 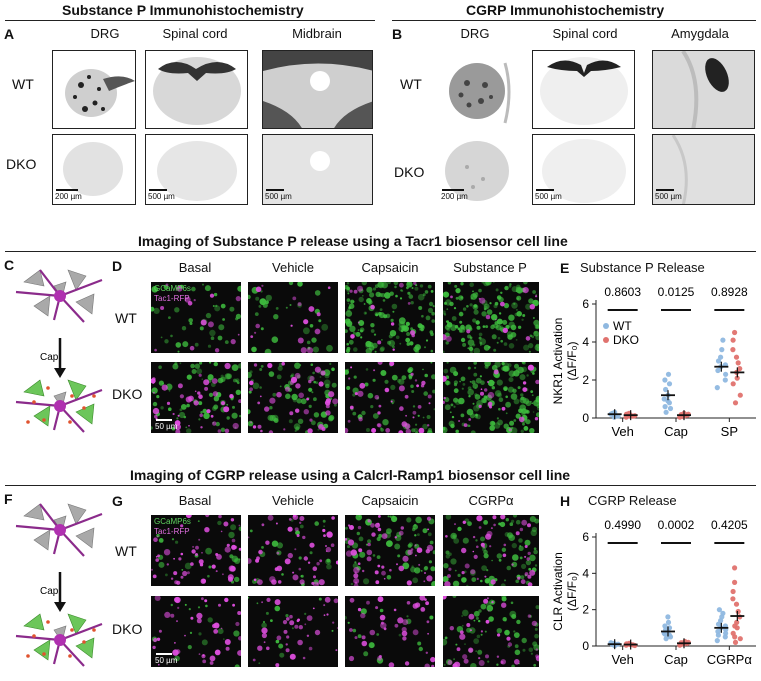 I want to click on chart-h-pvalue-2: 0.4205, so click(x=729, y=525).